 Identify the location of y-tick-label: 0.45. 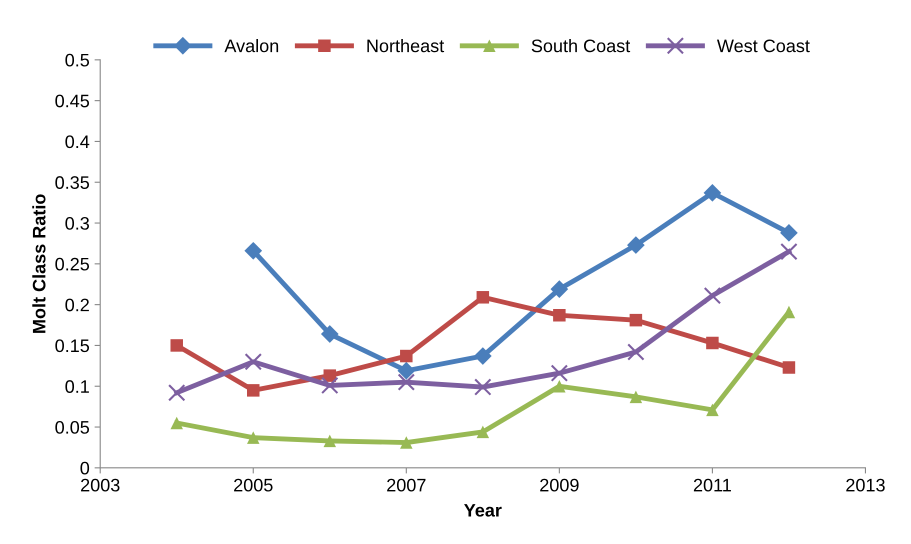
(72, 101).